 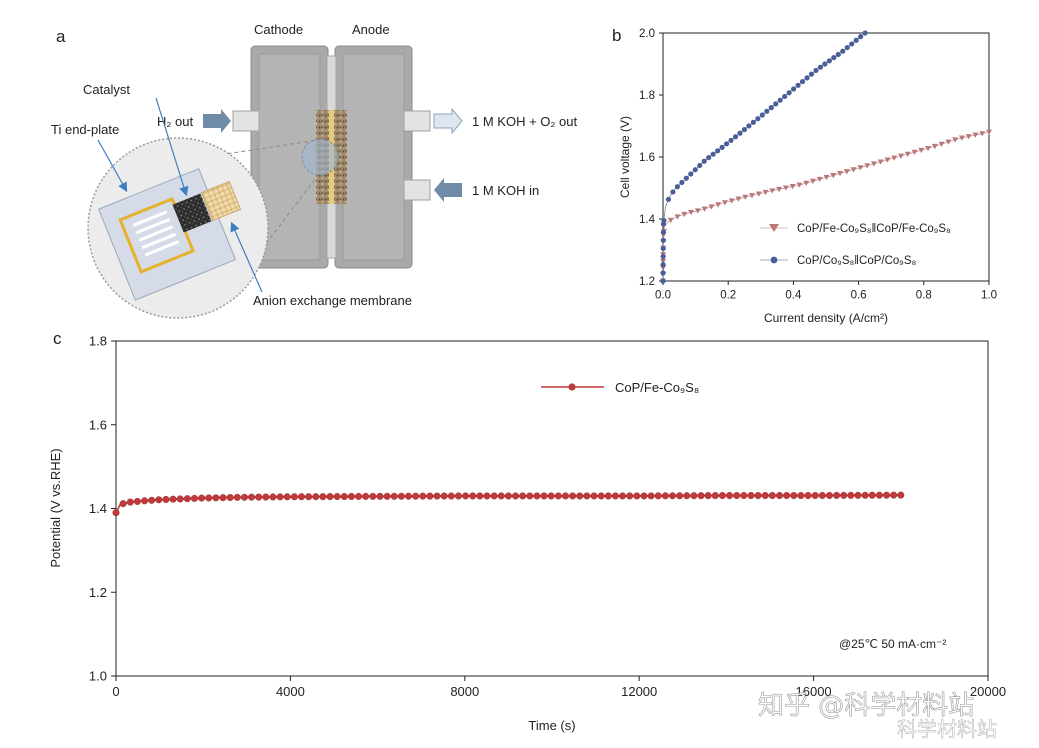 I want to click on x-tick-label: 1.0, so click(x=989, y=296).